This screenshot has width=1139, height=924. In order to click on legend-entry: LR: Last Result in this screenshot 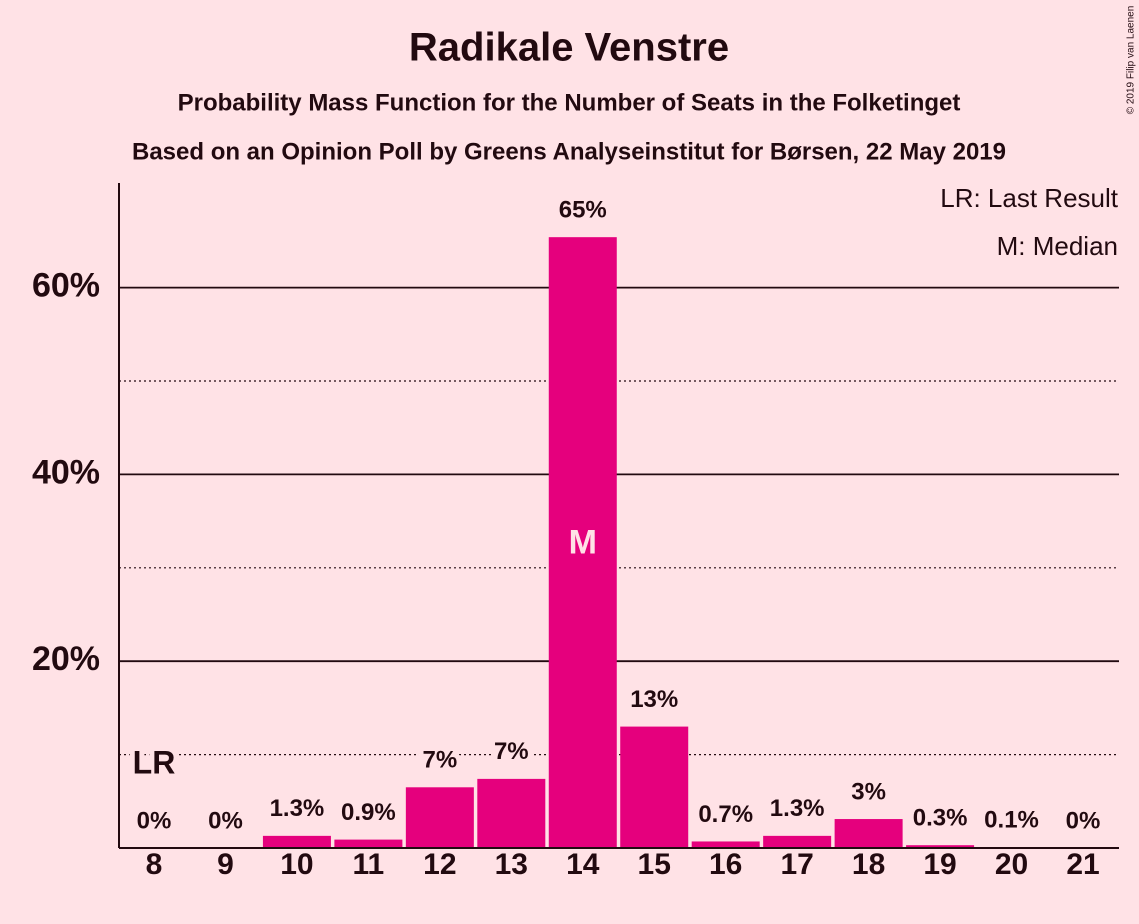, I will do `click(1029, 198)`.